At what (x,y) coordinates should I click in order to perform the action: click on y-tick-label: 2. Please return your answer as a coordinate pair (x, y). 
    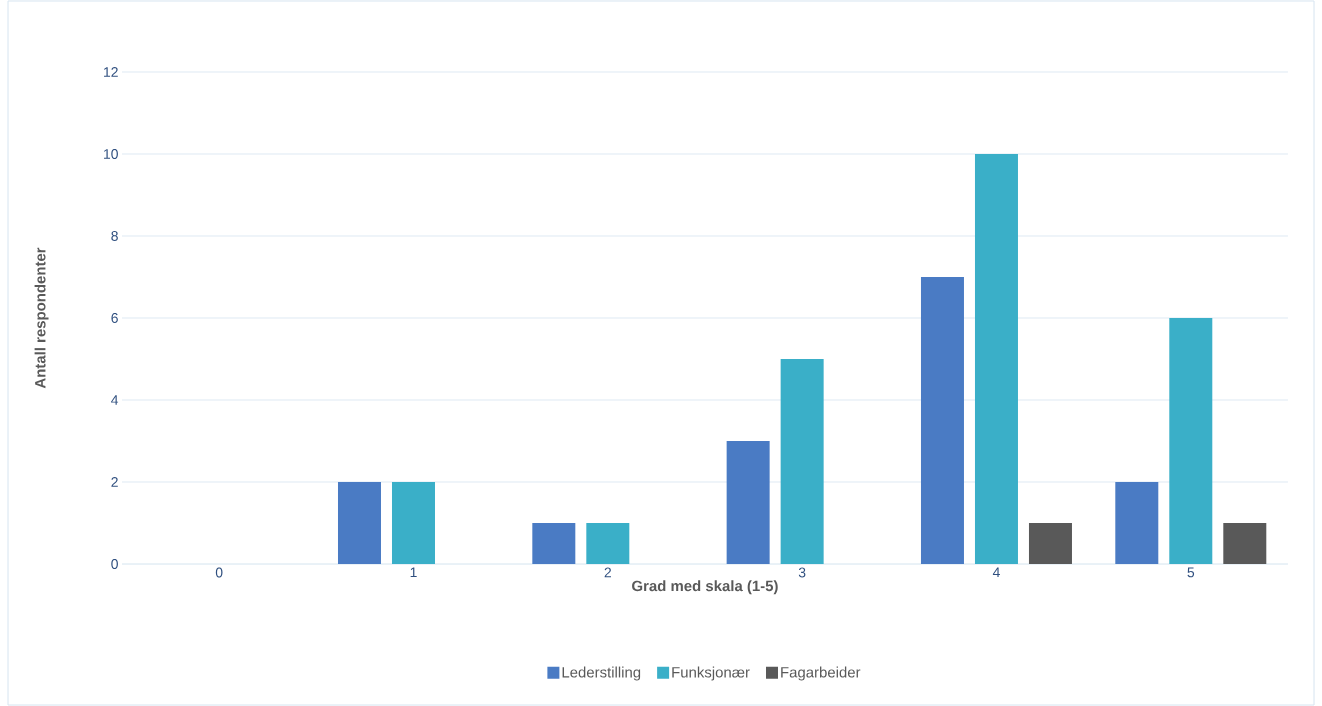
    Looking at the image, I should click on (114, 482).